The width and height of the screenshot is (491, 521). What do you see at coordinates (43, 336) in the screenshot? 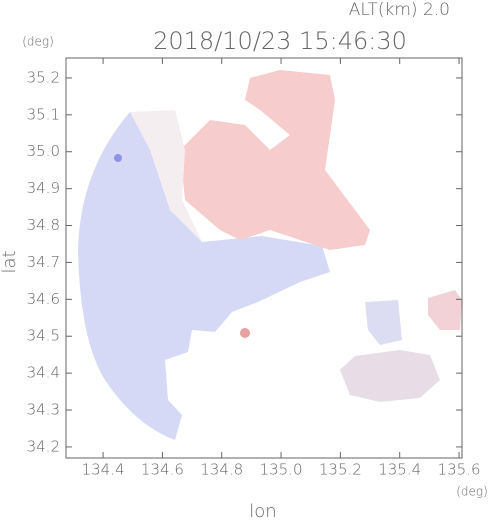
I see `y-tick-label: 34.5` at bounding box center [43, 336].